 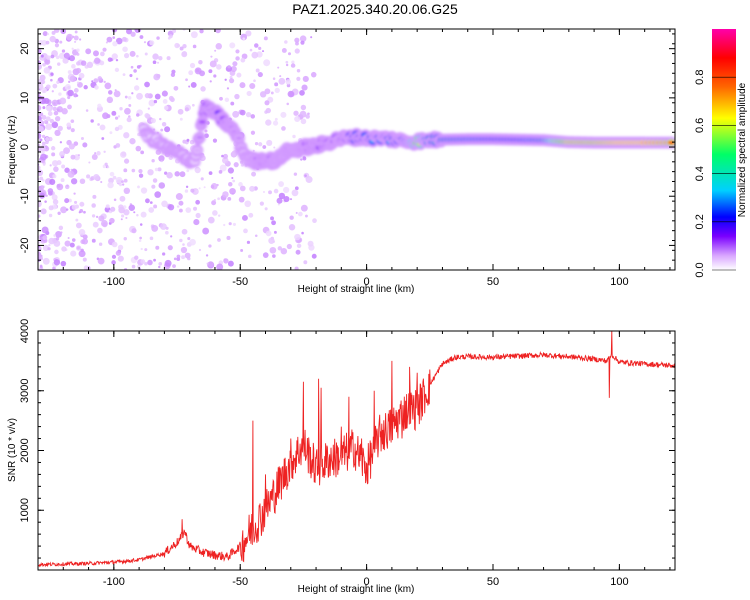 What do you see at coordinates (715, 174) in the screenshot?
I see `colorbar-ticks: 0.0 0.2 0.4 0.6 0.8` at bounding box center [715, 174].